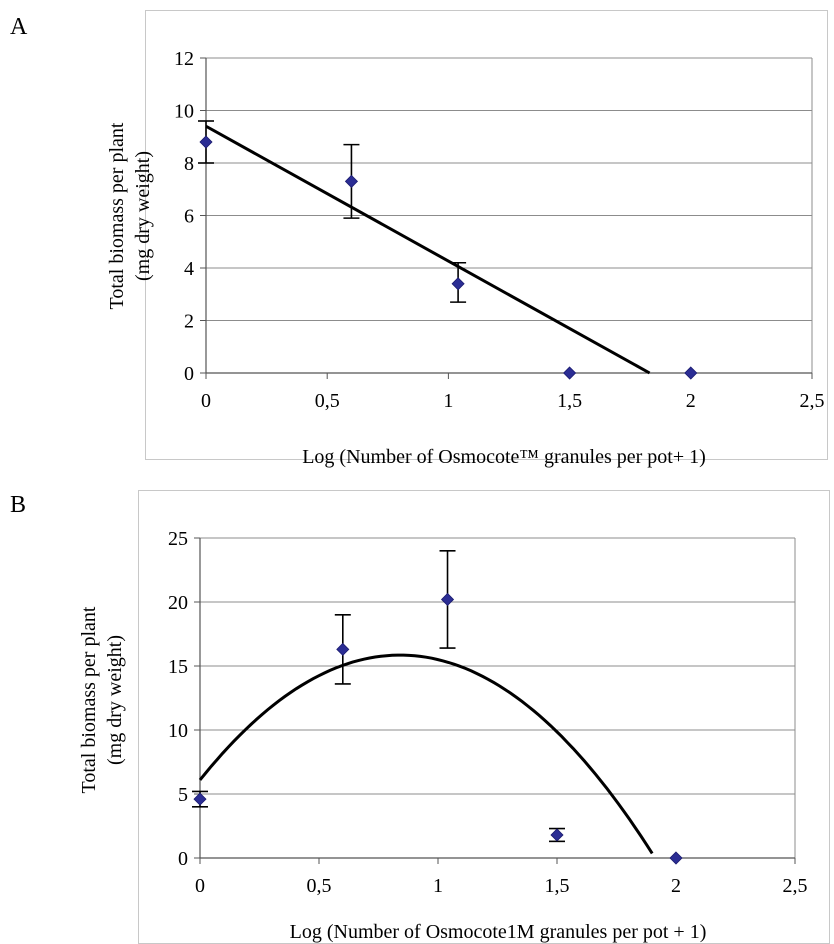  What do you see at coordinates (189, 269) in the screenshot?
I see `y-tick-label: 4` at bounding box center [189, 269].